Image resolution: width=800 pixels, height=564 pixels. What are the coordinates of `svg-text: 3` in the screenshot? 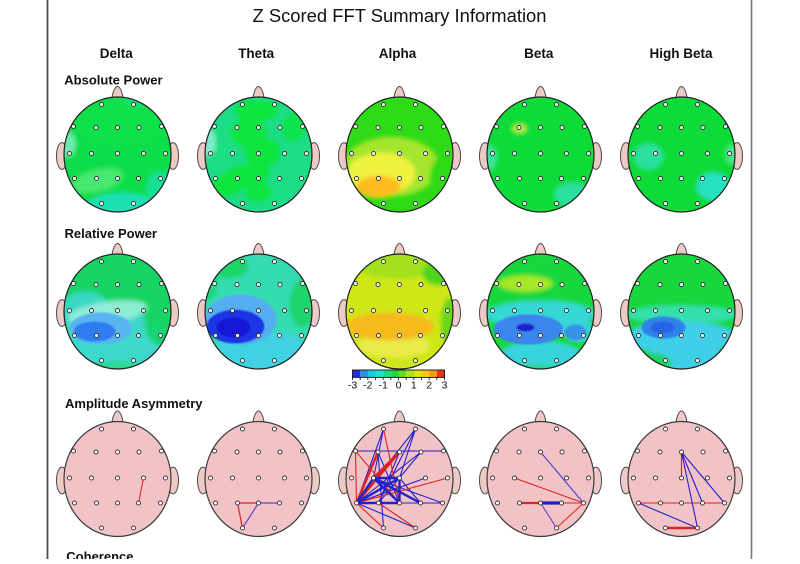 It's located at (445, 386).